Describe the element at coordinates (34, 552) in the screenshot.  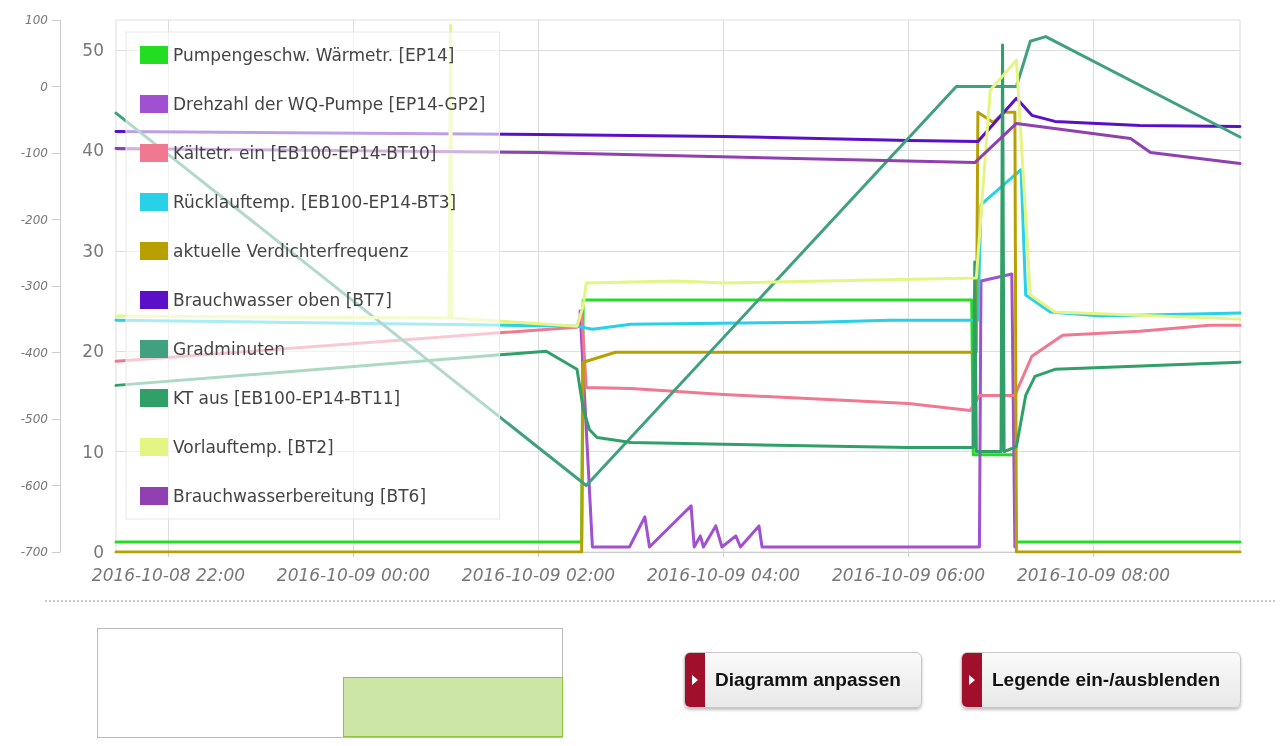
I see `y2-tick-label: -700` at that location.